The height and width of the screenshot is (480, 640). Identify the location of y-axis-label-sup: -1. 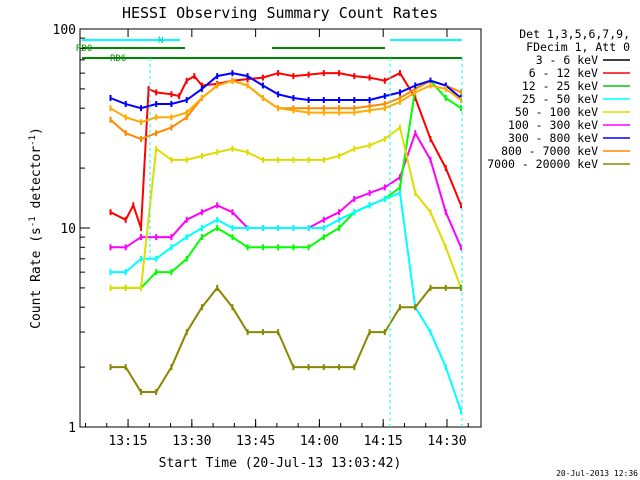
(33, 221).